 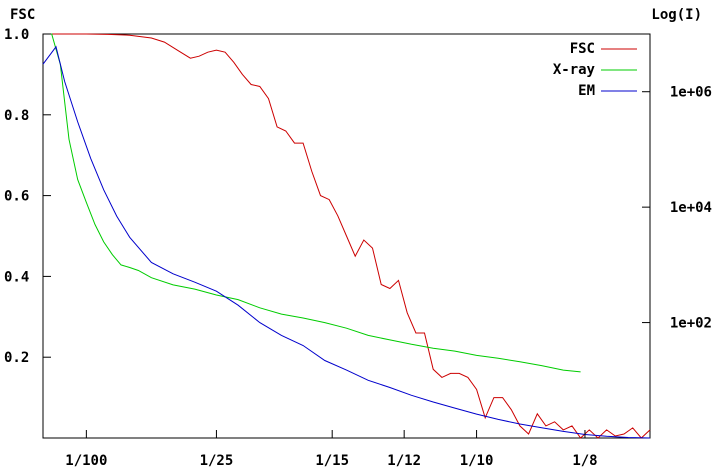 What do you see at coordinates (16, 277) in the screenshot?
I see `left-y-tick-label: 0.4` at bounding box center [16, 277].